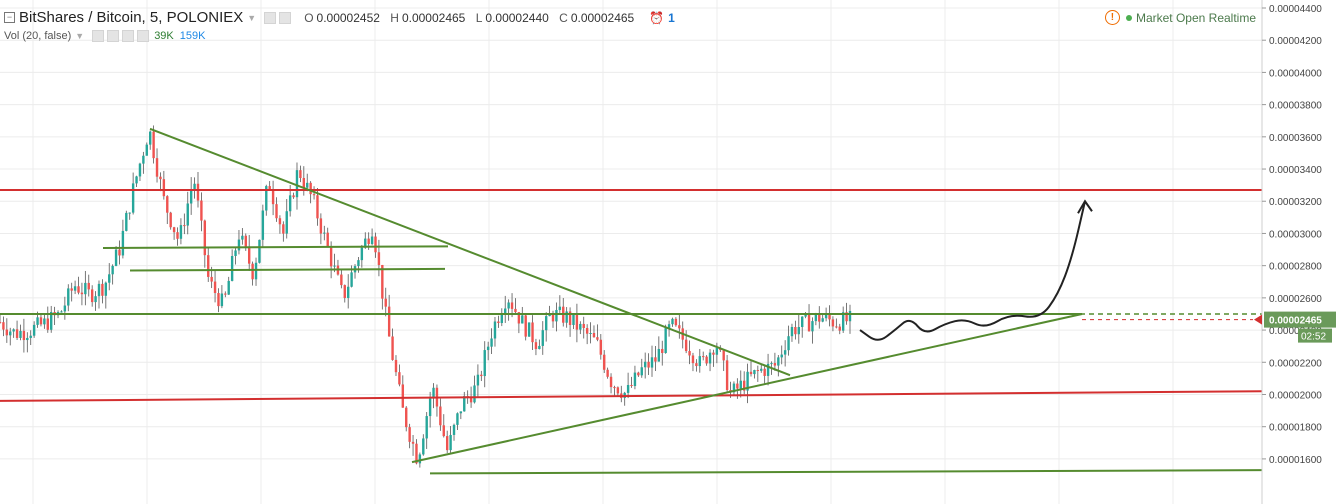 The image size is (1336, 504). Describe the element at coordinates (1295, 73) in the screenshot. I see `axis-tick-label: 0.00004000` at that location.